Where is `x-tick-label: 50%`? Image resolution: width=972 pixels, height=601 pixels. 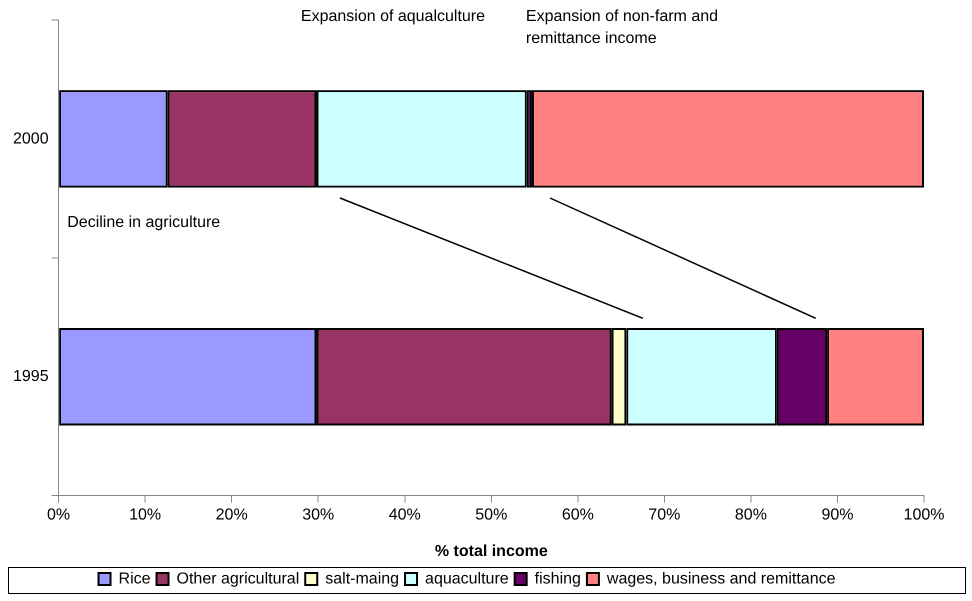
x-tick-label: 50% is located at coordinates (491, 515).